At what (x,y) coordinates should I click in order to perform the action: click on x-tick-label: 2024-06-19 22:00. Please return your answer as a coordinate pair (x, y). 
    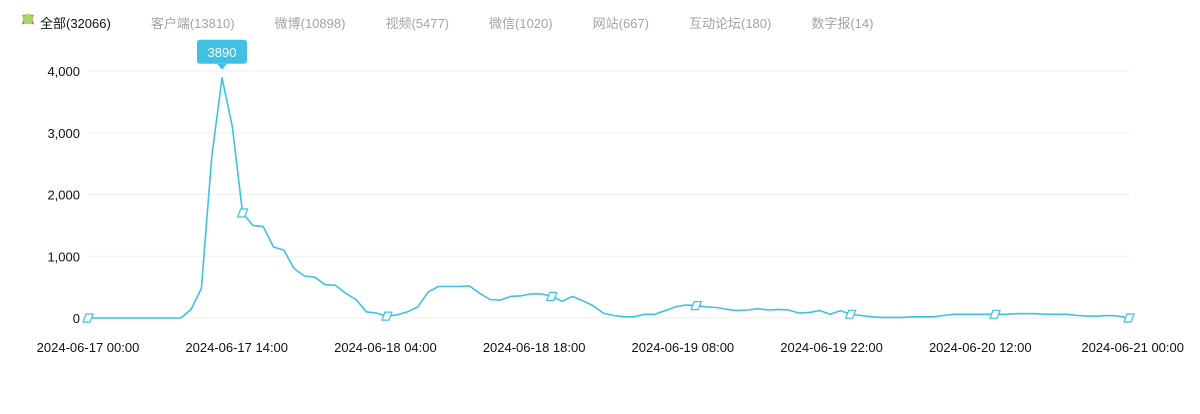
    Looking at the image, I should click on (831, 347).